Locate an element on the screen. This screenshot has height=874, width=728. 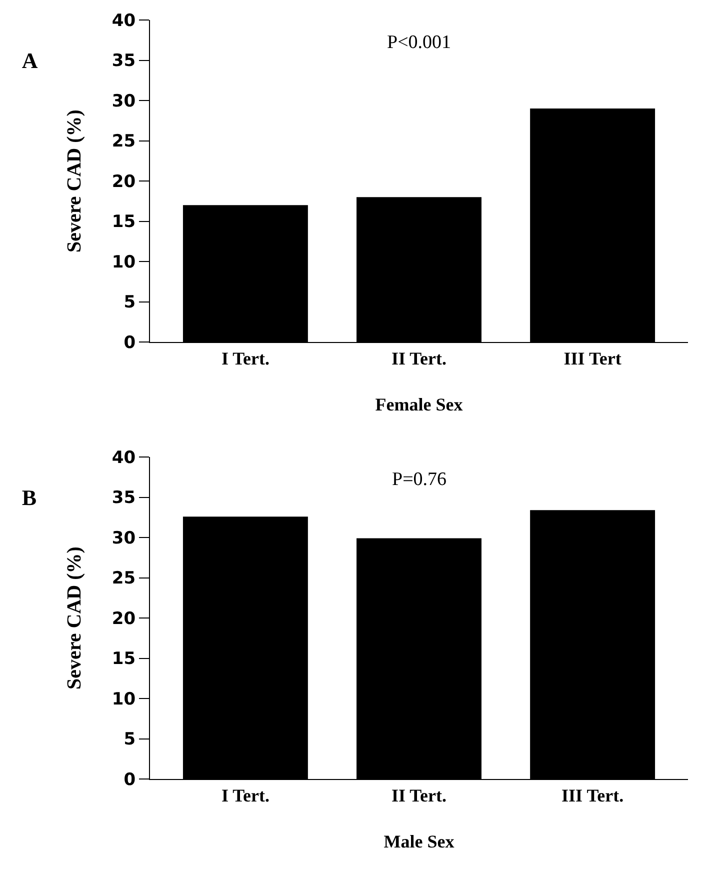
x-axis-title: Male Sex is located at coordinates (419, 842).